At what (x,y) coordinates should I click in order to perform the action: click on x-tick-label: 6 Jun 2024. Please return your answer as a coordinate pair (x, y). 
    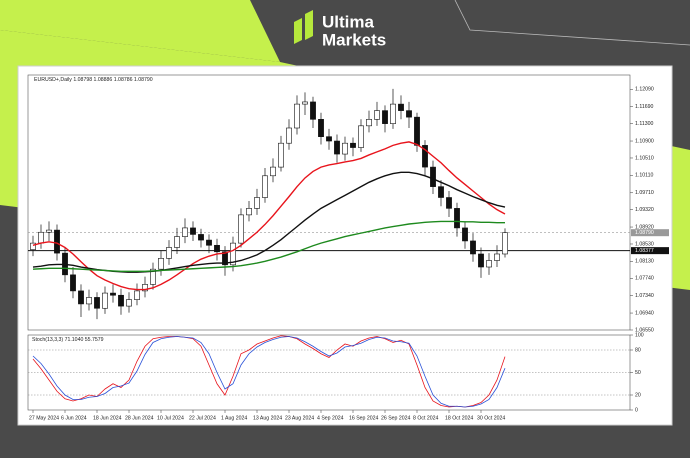
    Looking at the image, I should click on (74, 418).